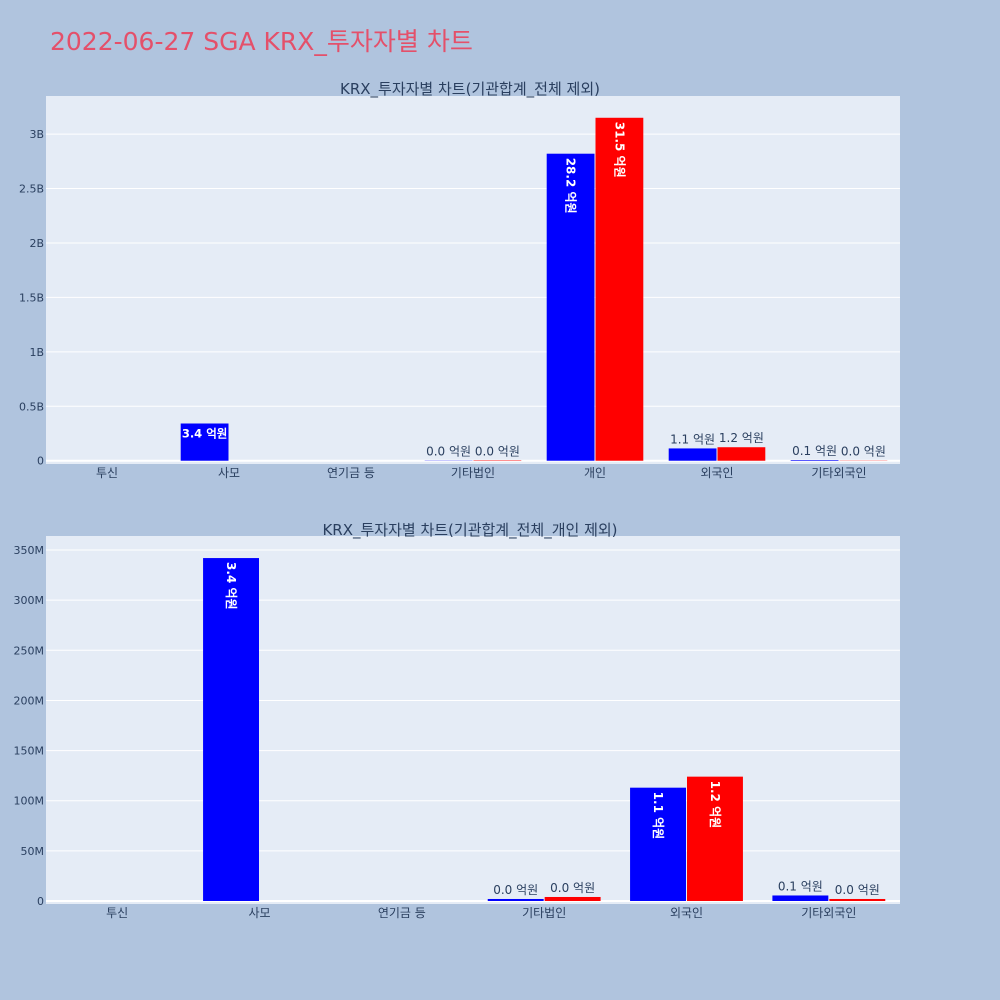 The image size is (1000, 1000). I want to click on y-tick-label: 100M, so click(29, 801).